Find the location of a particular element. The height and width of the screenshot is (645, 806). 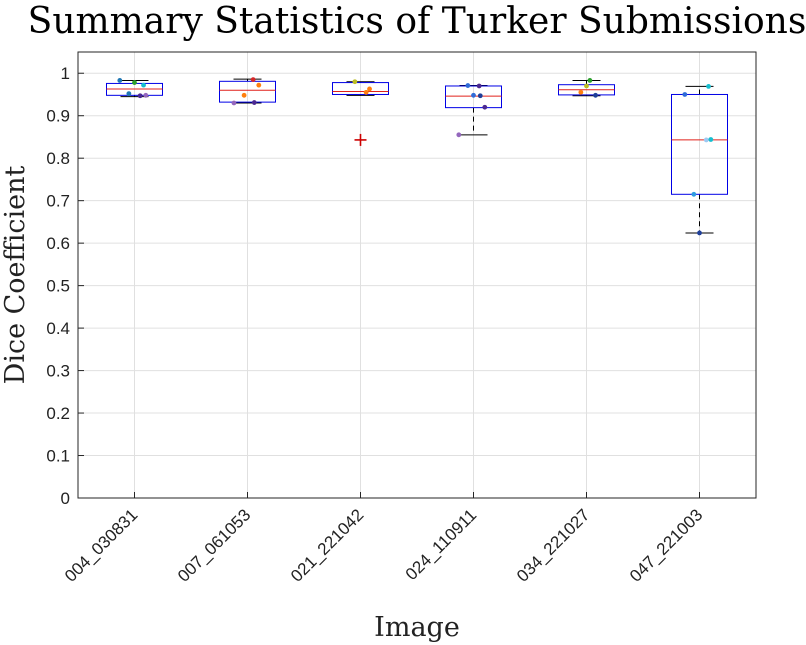

y-axis-ticks: 0 0.1 0.2 0.3 0.4 0.5 0.6 0.7 0.8 0.9 1 is located at coordinates (65, 286).